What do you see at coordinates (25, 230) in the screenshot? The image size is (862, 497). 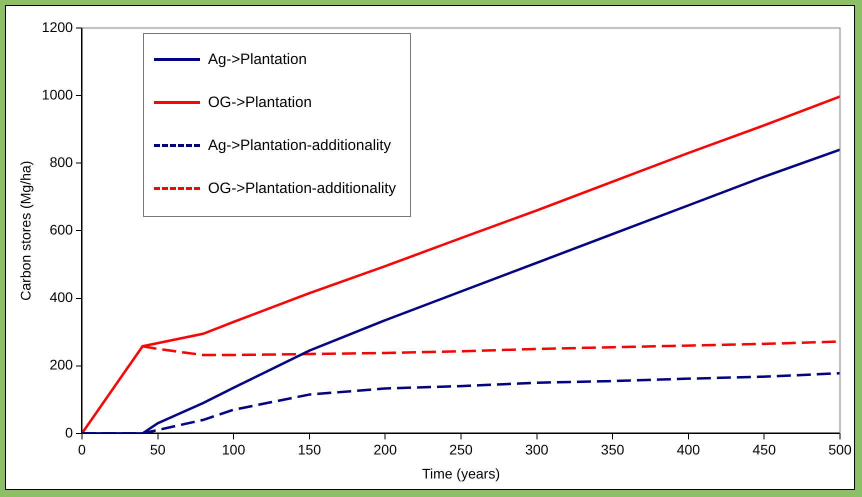 I see `y-axis-title: Carbon stores (Mg/ha)` at bounding box center [25, 230].